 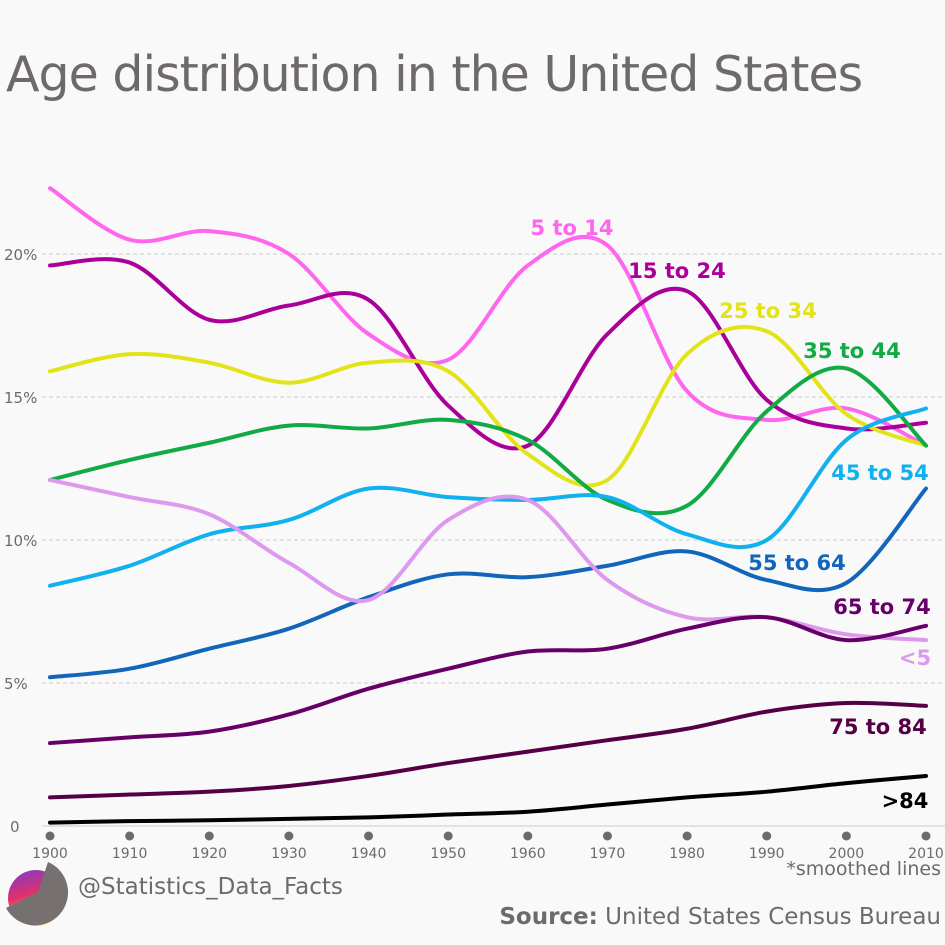 What do you see at coordinates (882, 607) in the screenshot?
I see `series-label: 65 to 74` at bounding box center [882, 607].